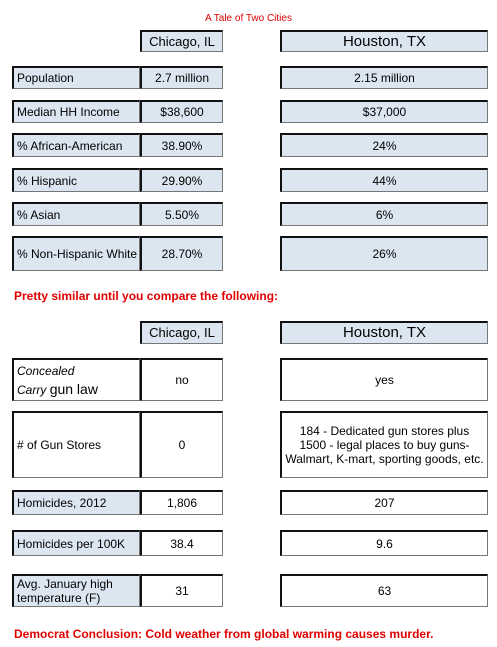  What do you see at coordinates (181, 543) in the screenshot?
I see `value-cell: 38.4` at bounding box center [181, 543].